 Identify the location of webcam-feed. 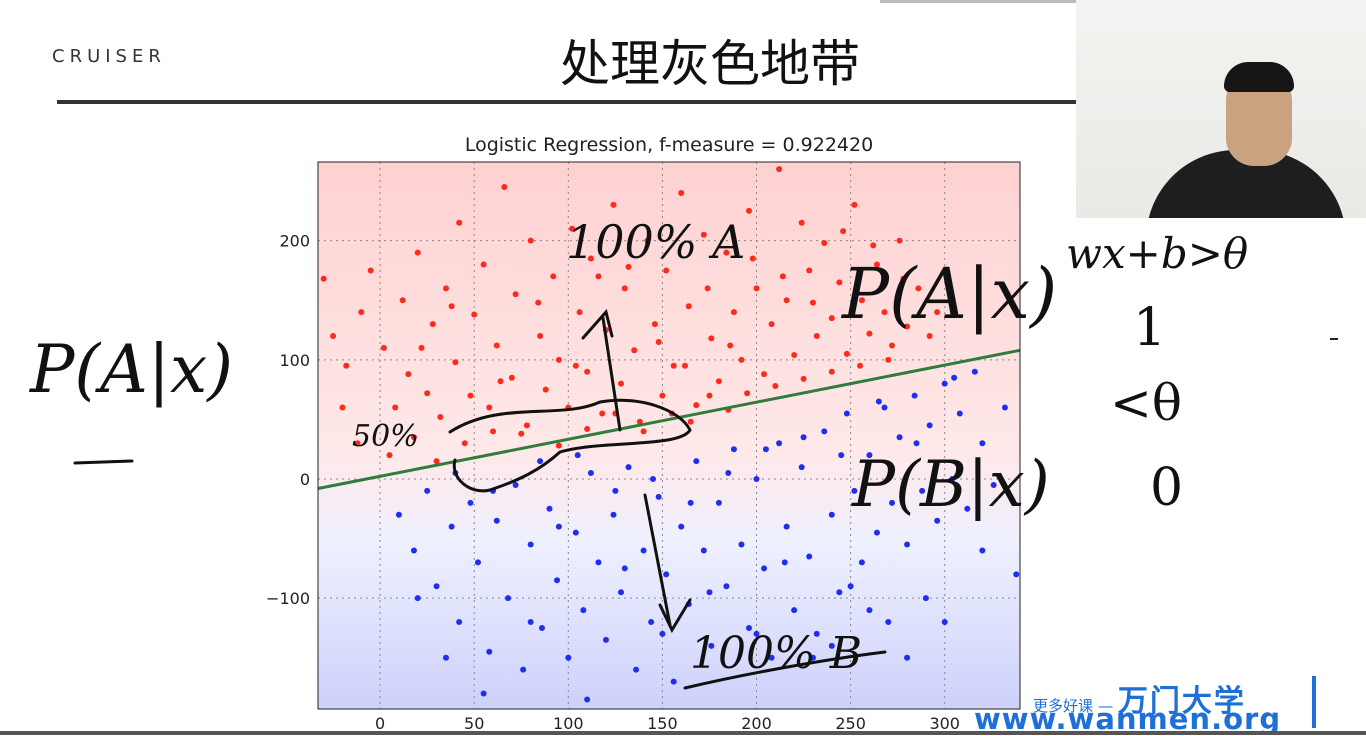
(1221, 109).